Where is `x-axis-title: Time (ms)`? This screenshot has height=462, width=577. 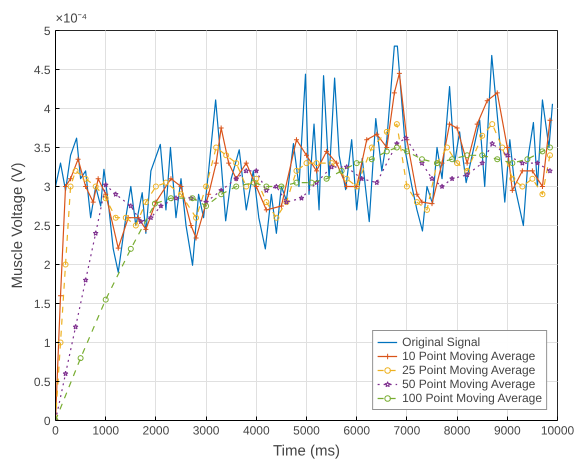
x-axis-title: Time (ms) is located at coordinates (306, 451).